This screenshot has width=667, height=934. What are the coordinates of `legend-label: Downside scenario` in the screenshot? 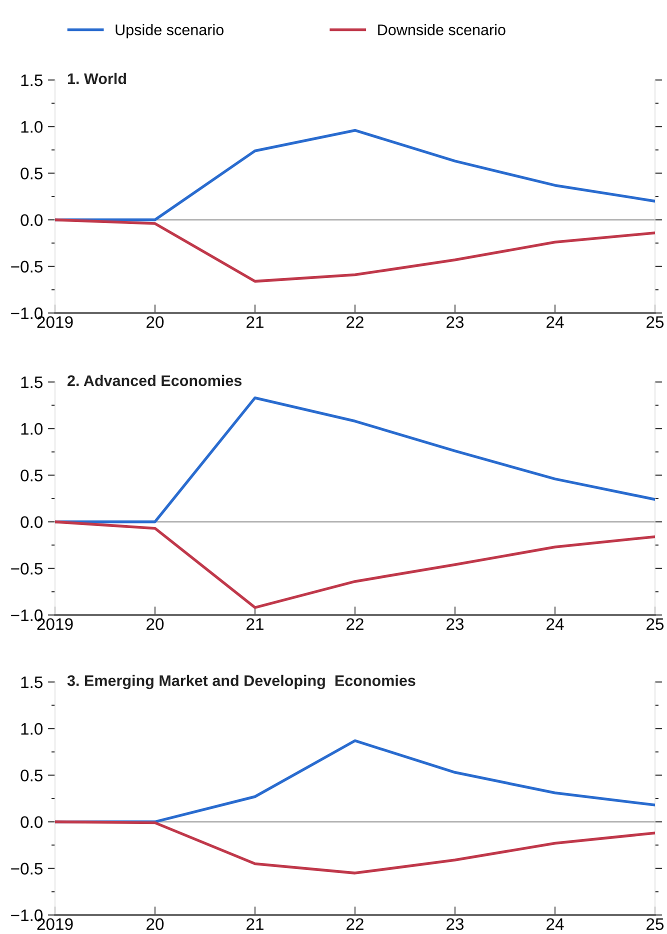 It's located at (442, 30).